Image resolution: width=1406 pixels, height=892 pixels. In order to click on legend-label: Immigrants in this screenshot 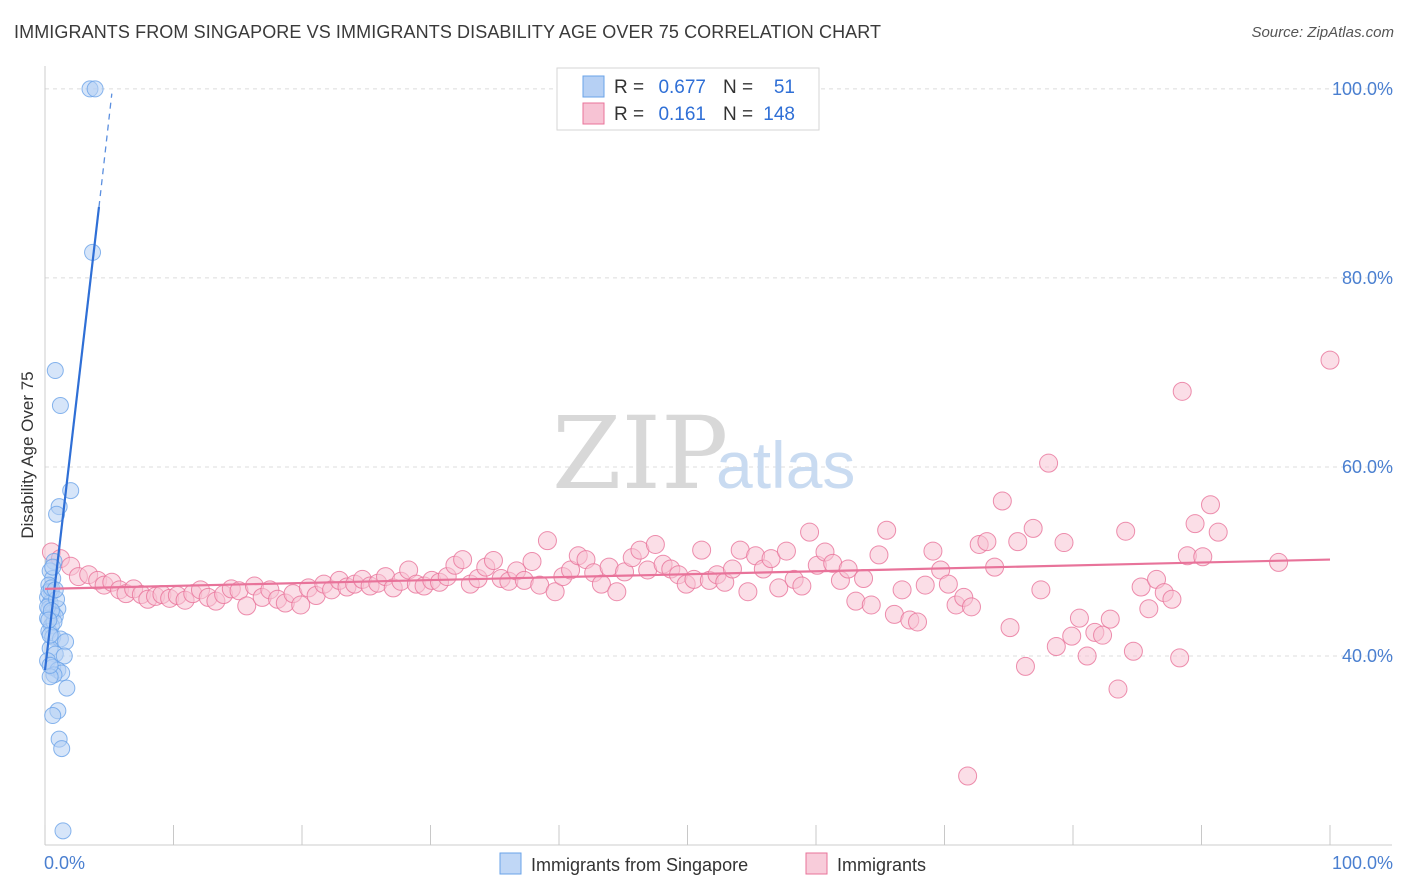, I will do `click(881, 865)`.